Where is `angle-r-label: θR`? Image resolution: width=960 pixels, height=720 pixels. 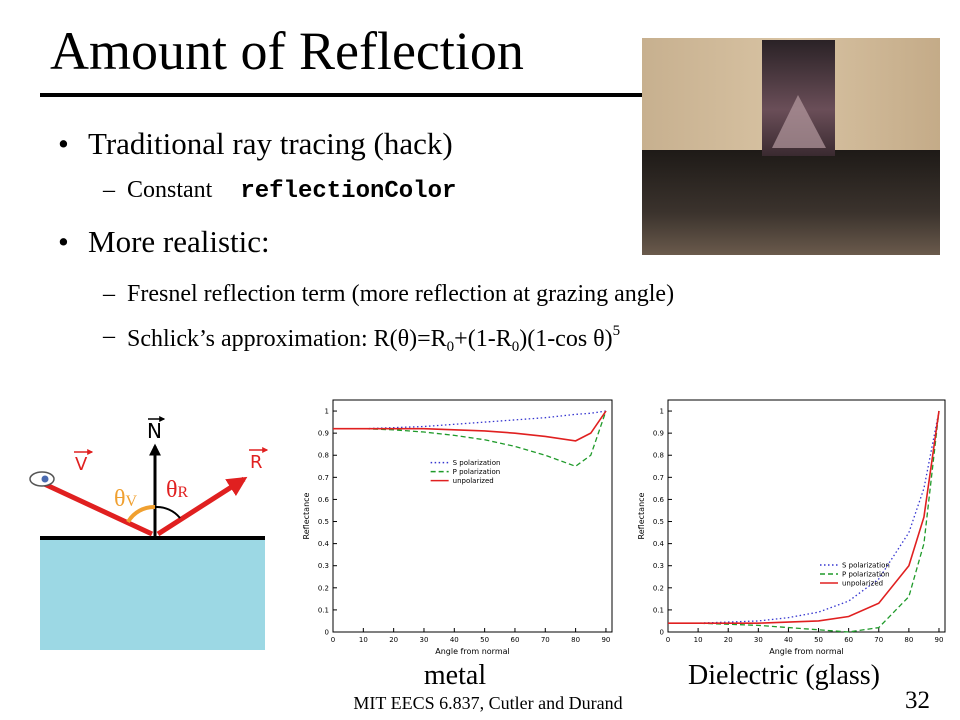 angle-r-label: θR is located at coordinates (177, 490).